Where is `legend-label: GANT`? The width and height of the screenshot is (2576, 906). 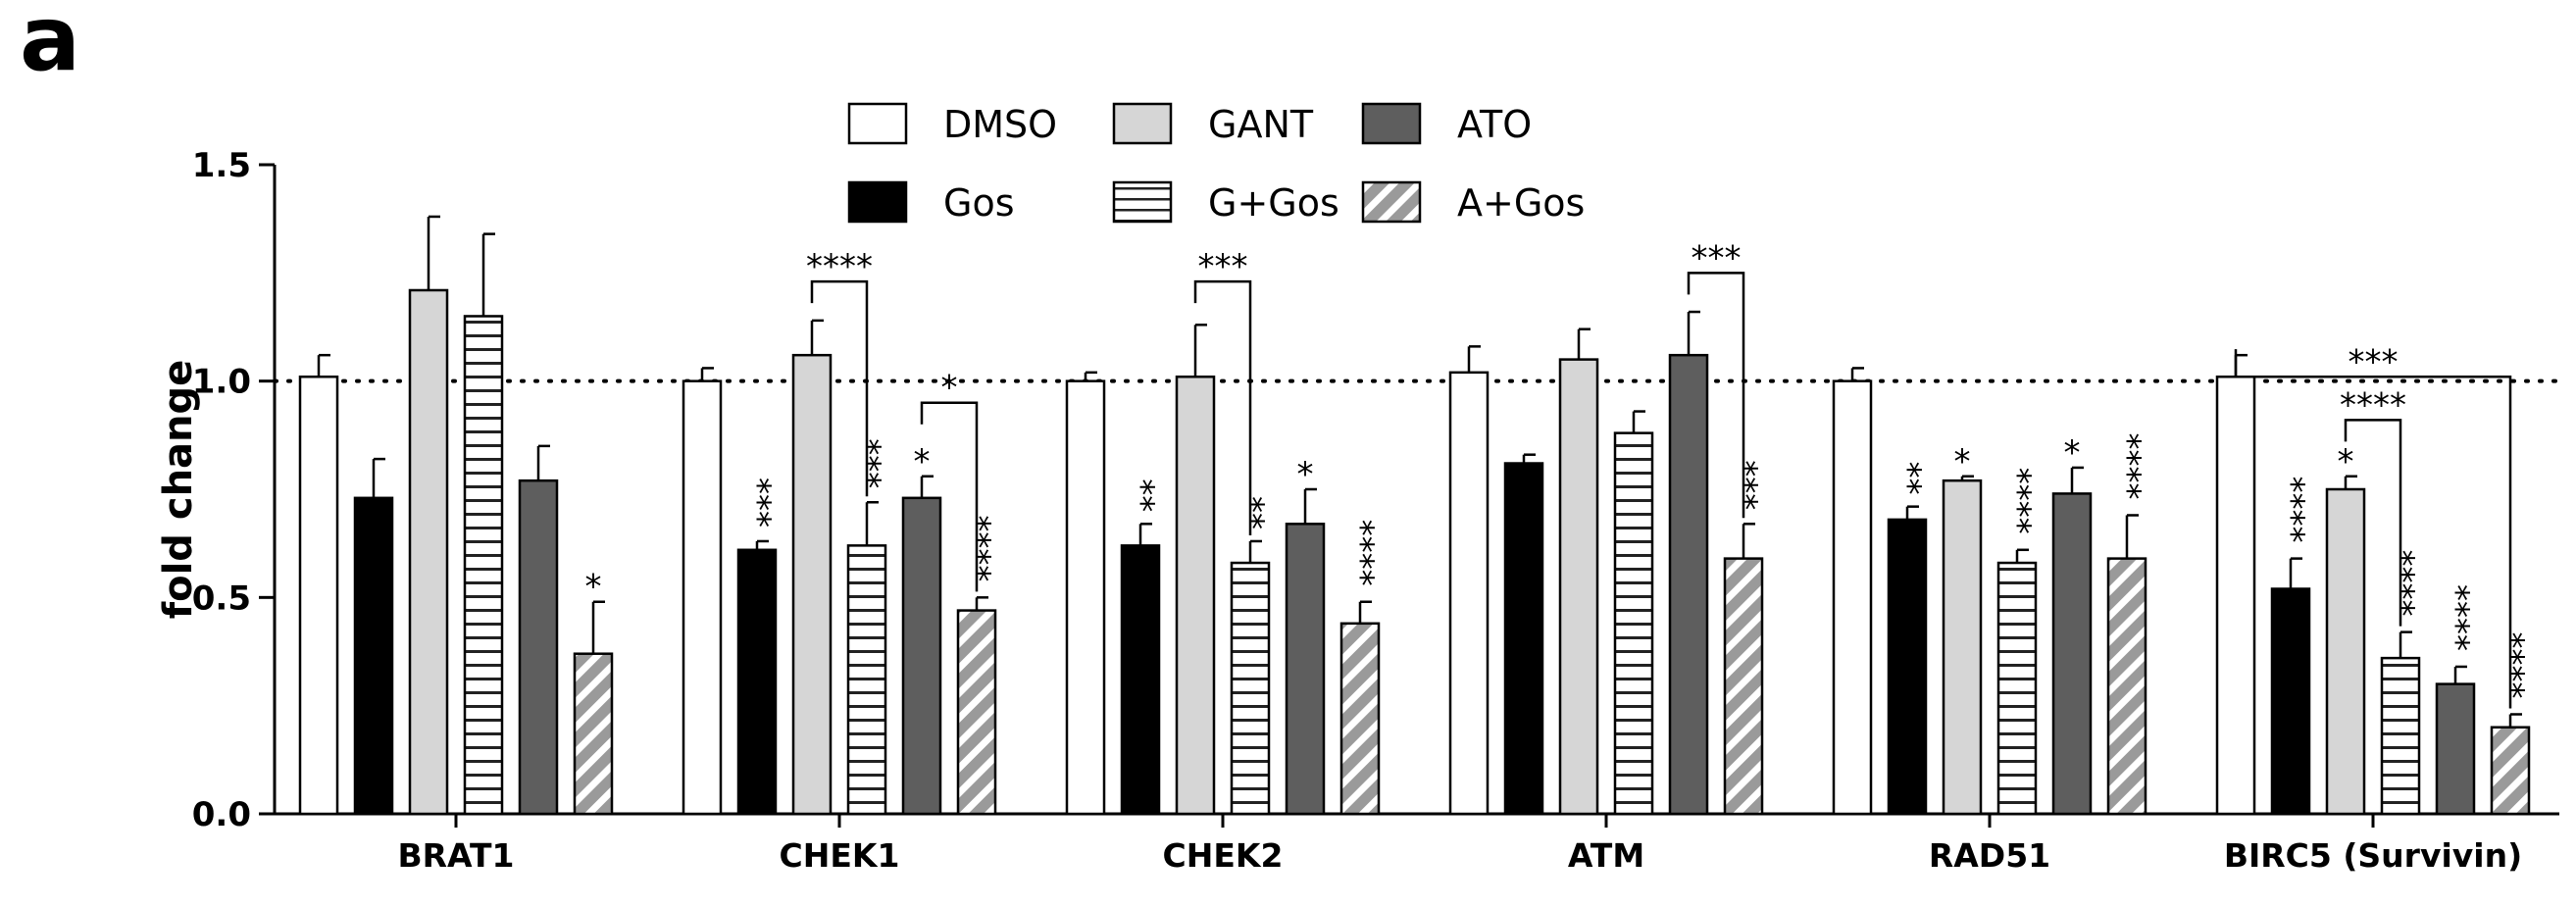
legend-label: GANT is located at coordinates (1261, 125).